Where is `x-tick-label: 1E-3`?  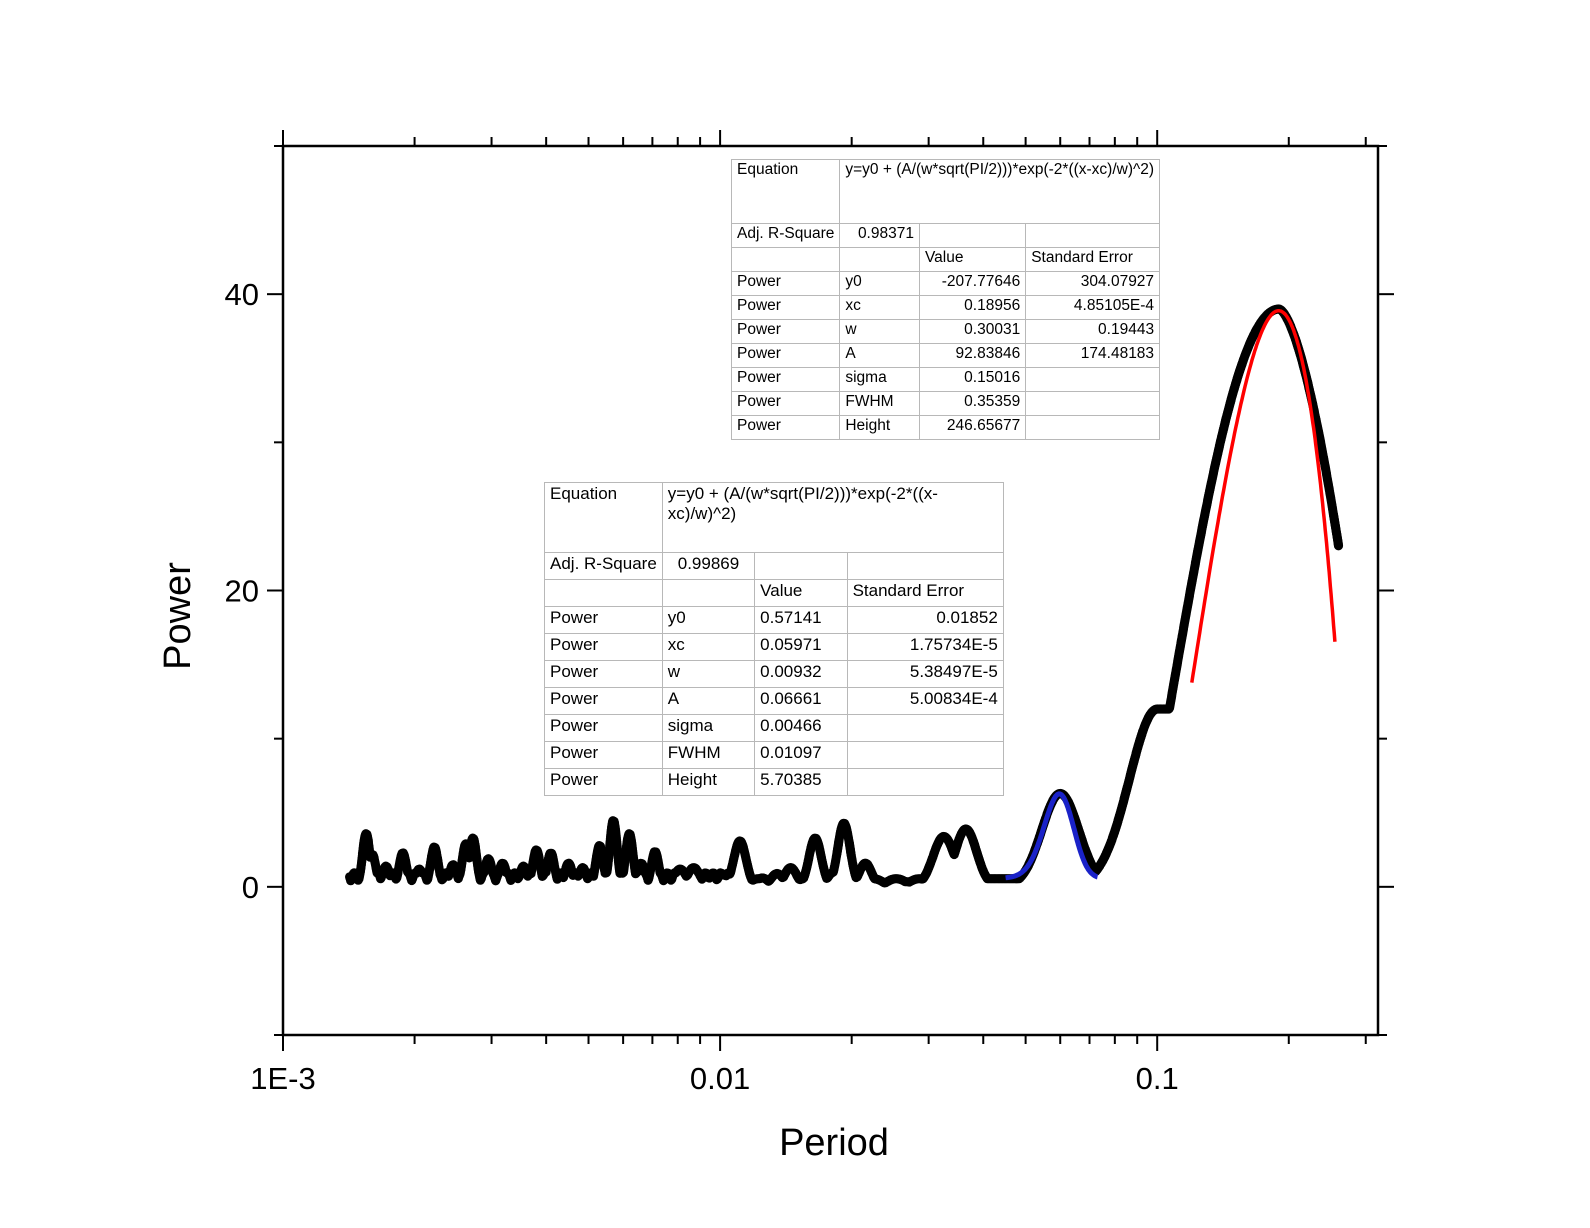 x-tick-label: 1E-3 is located at coordinates (282, 1078).